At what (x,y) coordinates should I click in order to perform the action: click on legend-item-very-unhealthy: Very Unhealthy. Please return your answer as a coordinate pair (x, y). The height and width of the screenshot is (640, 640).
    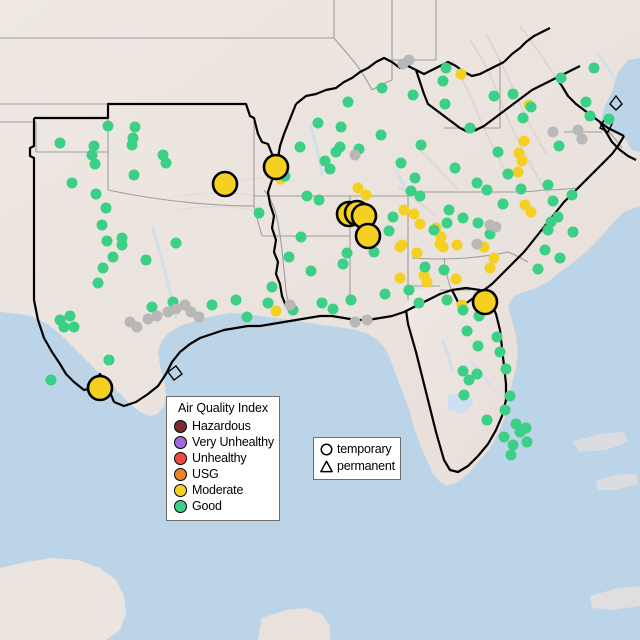
    Looking at the image, I should click on (224, 442).